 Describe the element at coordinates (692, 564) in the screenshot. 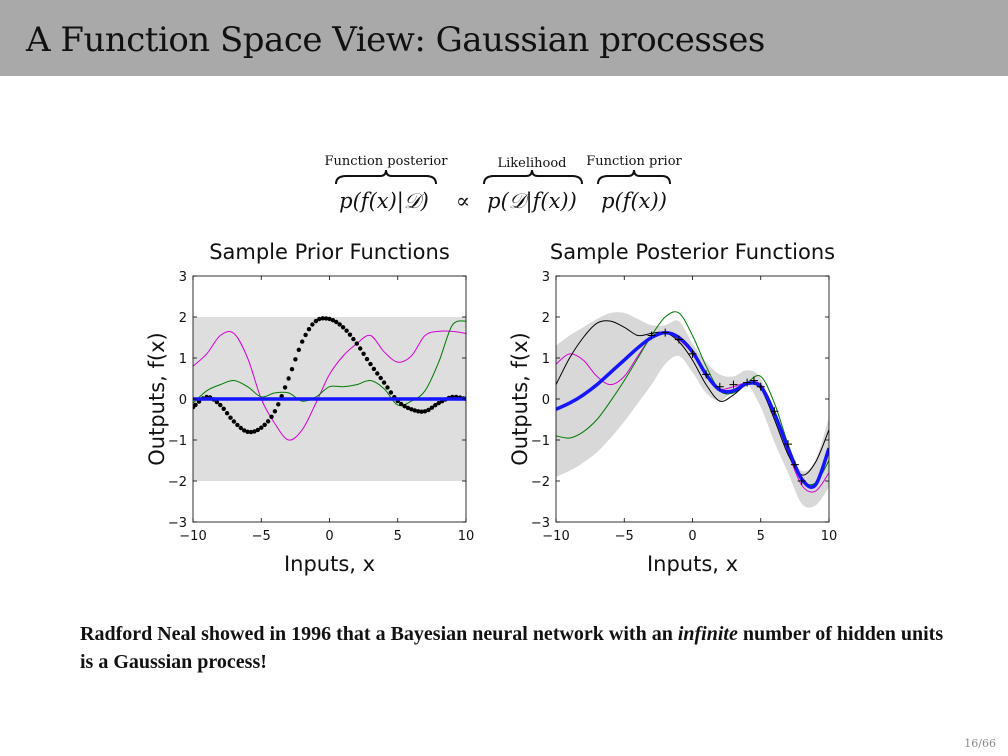

I see `x-axis-label: Inputs, x` at that location.